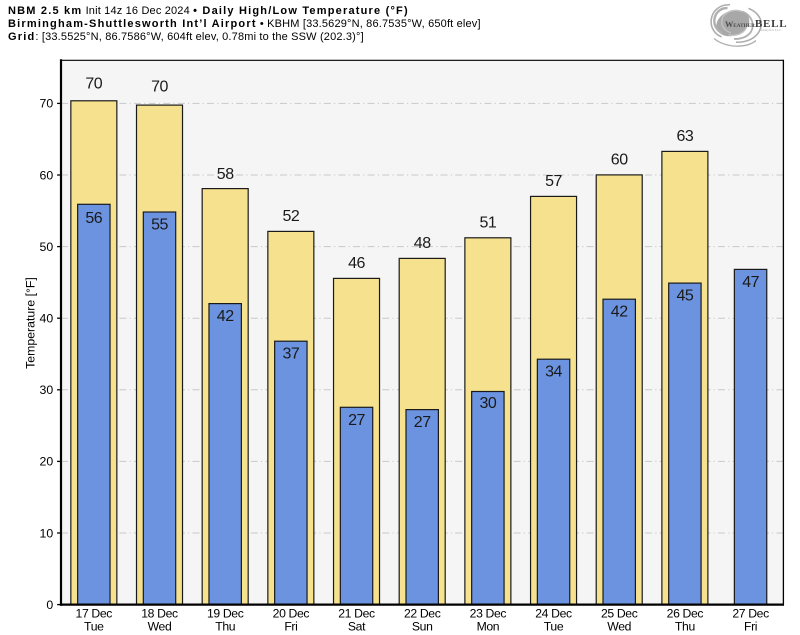 This screenshot has height=635, width=800. I want to click on svg-text: 19 Dec, so click(225, 613).